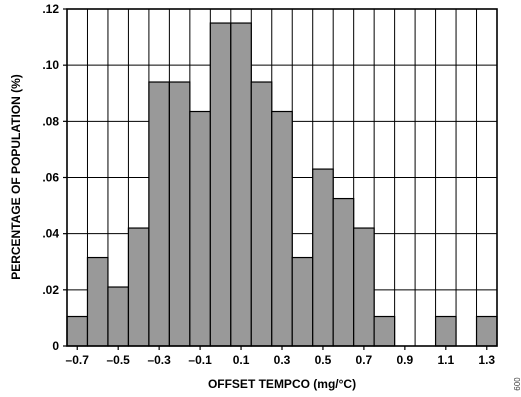 This screenshot has height=397, width=521. Describe the element at coordinates (50, 65) in the screenshot. I see `y-tick-label: .10` at that location.